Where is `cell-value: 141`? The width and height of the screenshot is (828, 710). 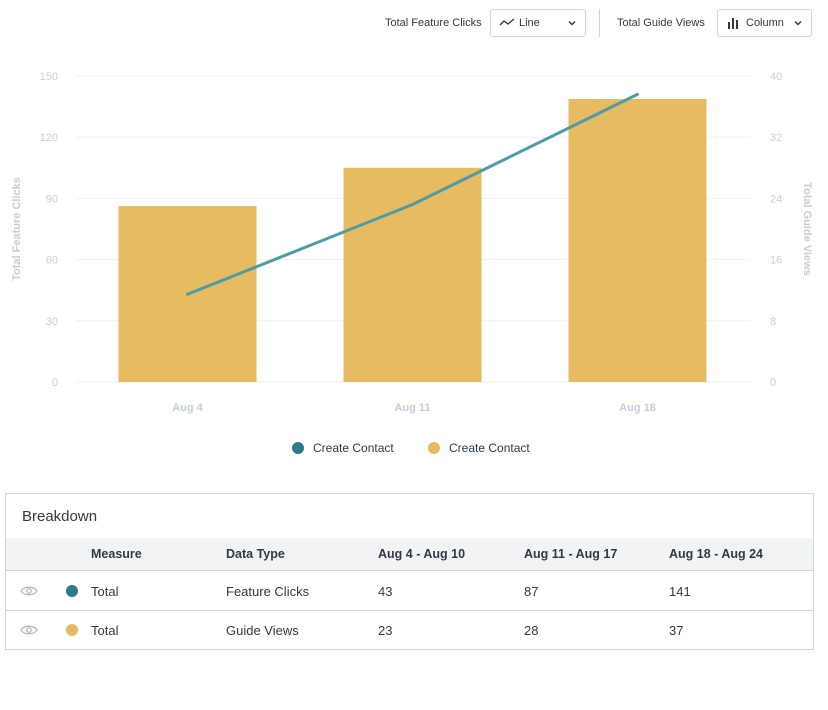 cell-value: 141 is located at coordinates (680, 591).